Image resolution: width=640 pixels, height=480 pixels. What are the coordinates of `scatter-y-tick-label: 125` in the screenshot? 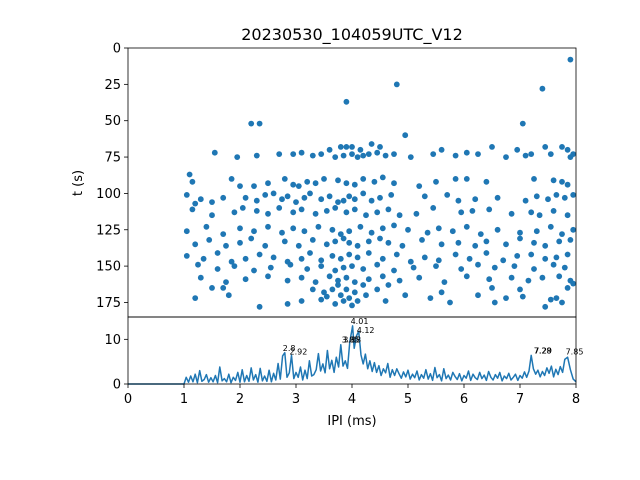 It's located at (108, 230).